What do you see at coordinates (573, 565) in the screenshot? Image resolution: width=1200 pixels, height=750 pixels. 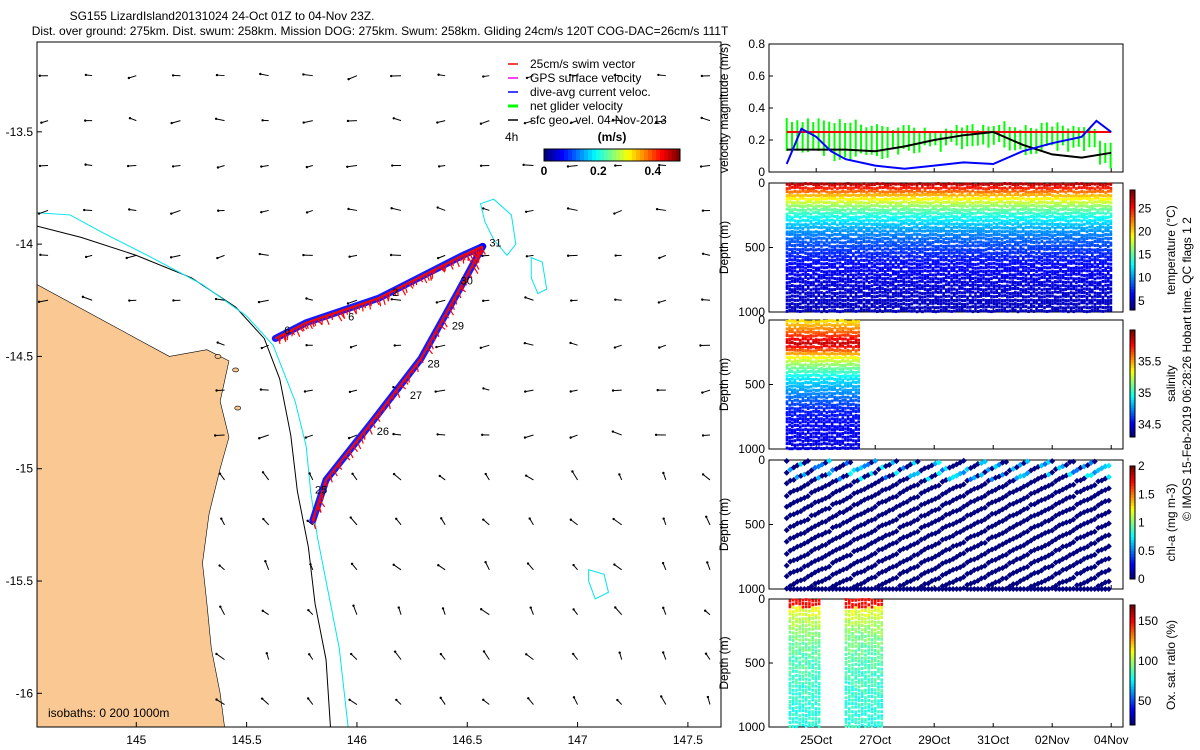 I see `geo-vector-head` at bounding box center [573, 565].